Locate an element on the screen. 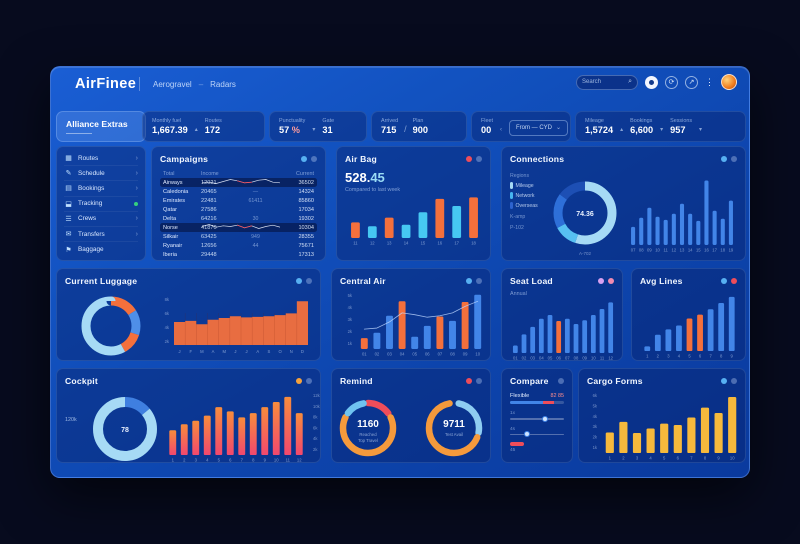 The height and width of the screenshot is (544, 800). svg-text: 2 is located at coordinates (658, 356).